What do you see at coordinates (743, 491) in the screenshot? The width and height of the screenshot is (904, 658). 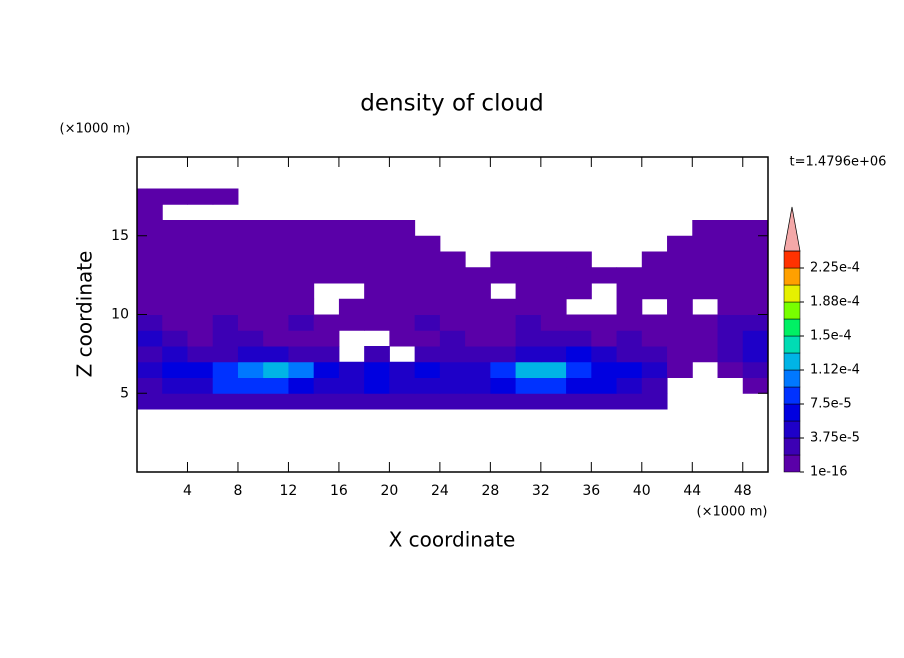 I see `x-tick-label: 48` at bounding box center [743, 491].